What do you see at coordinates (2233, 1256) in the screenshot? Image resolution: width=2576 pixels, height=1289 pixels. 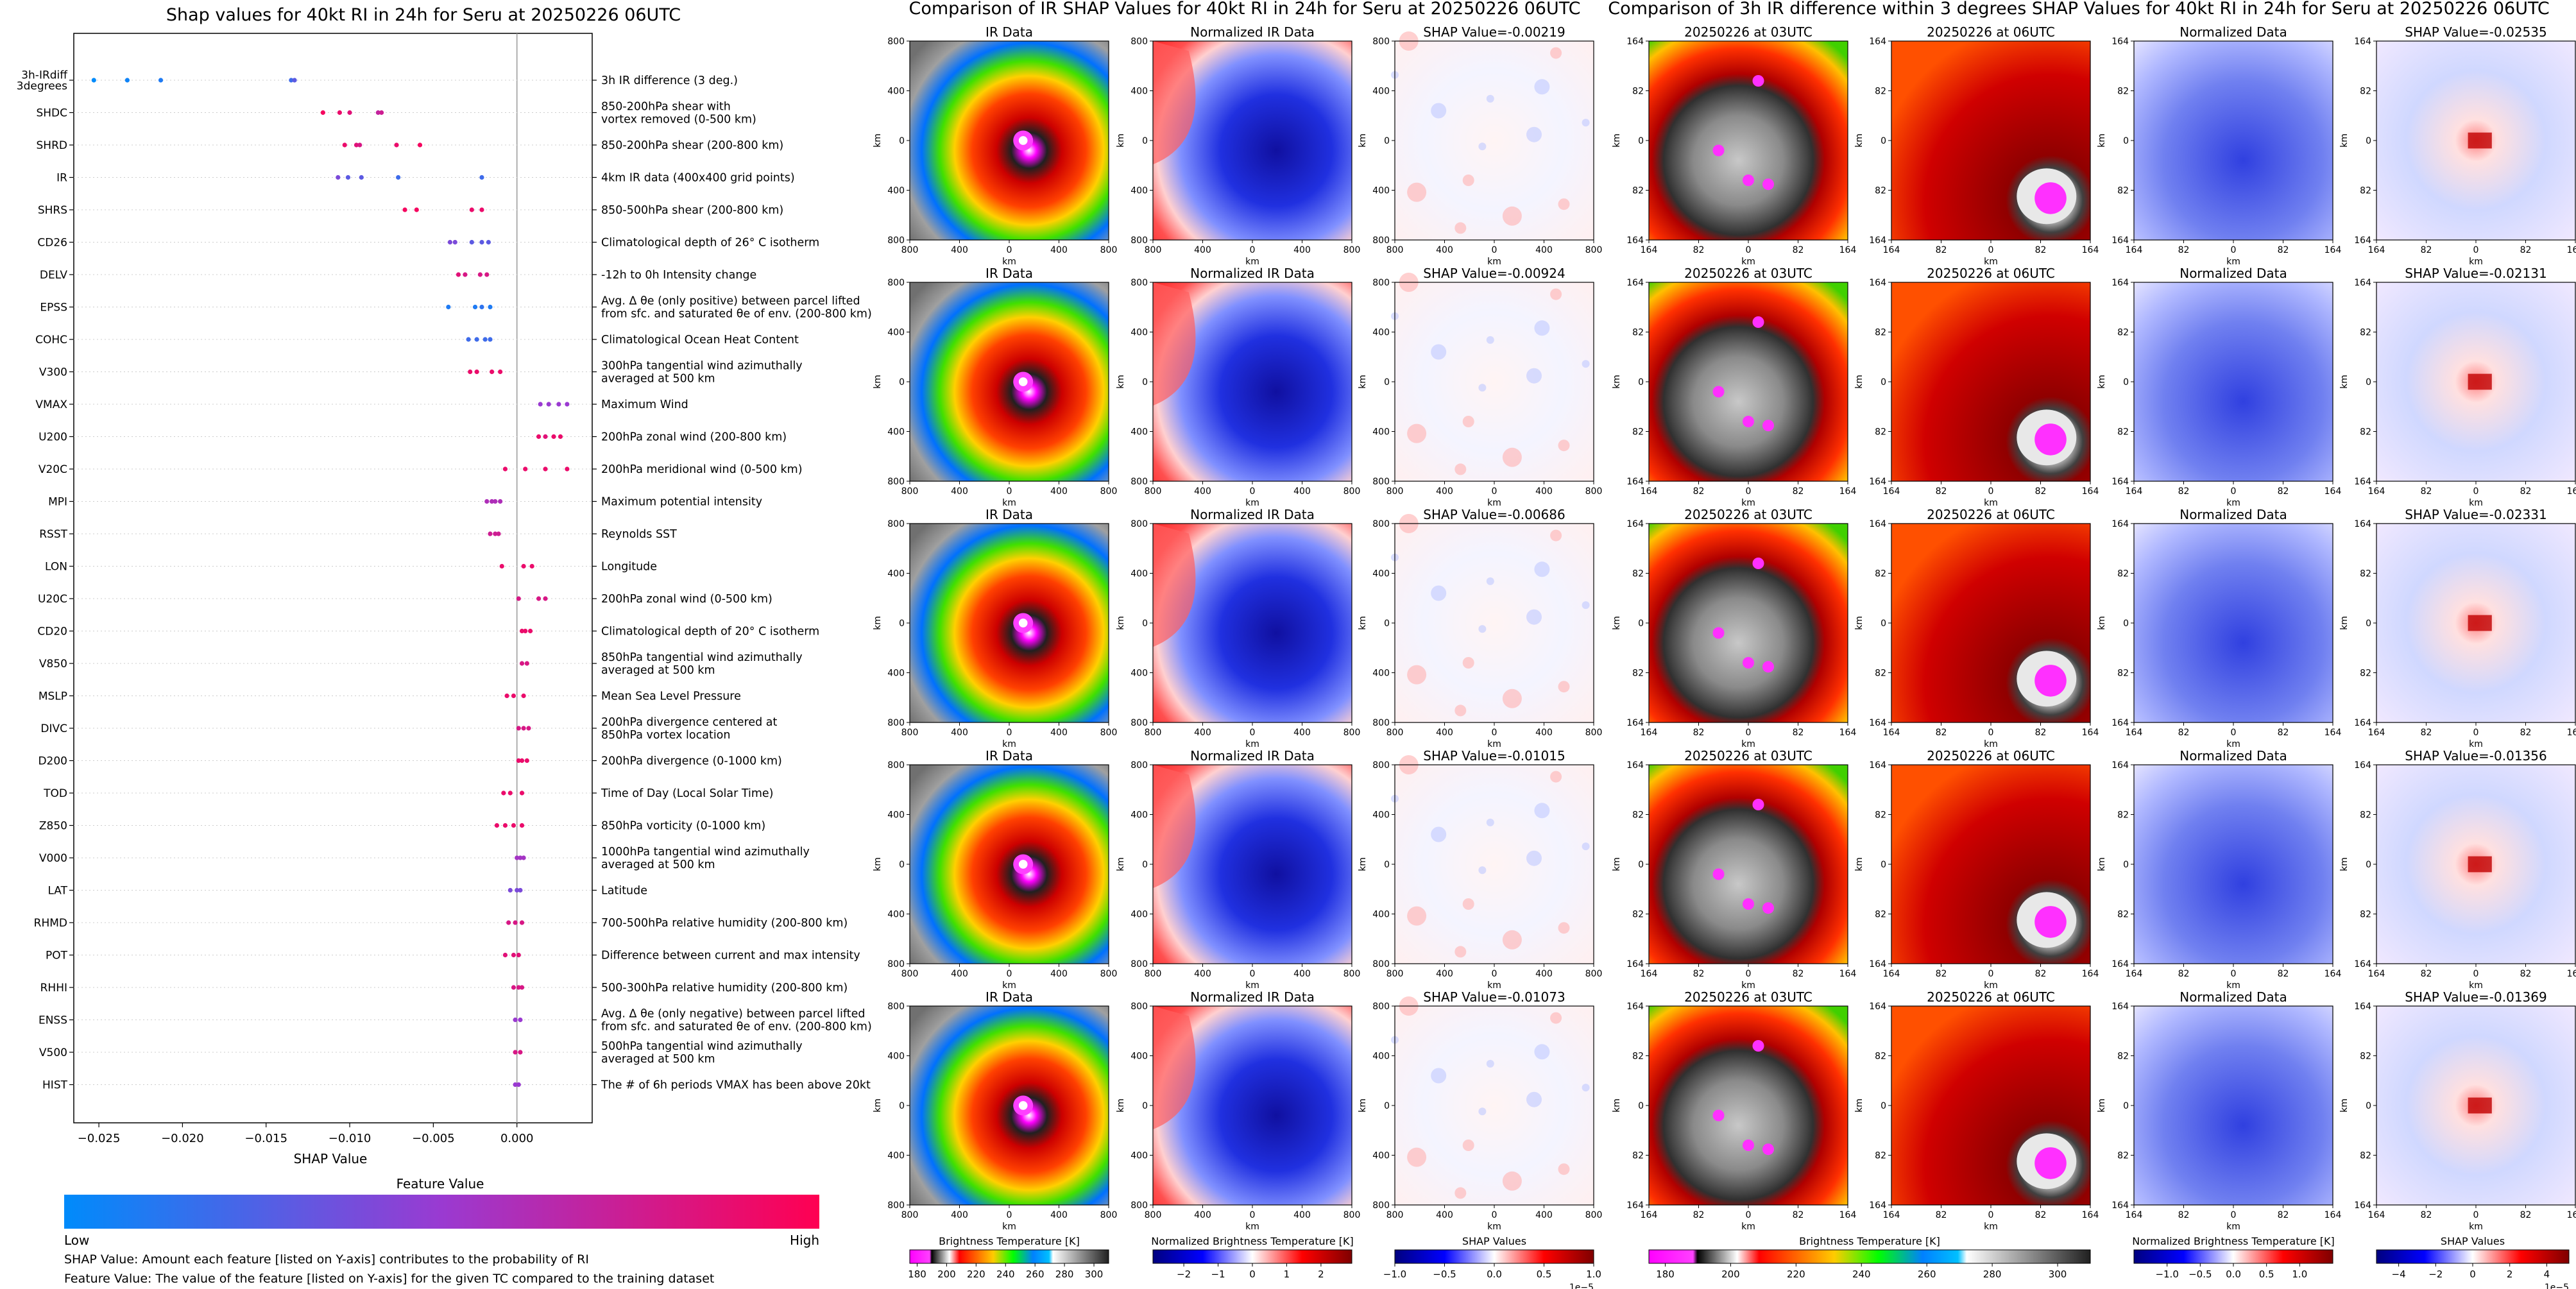 I see `colorbar-gradient` at bounding box center [2233, 1256].